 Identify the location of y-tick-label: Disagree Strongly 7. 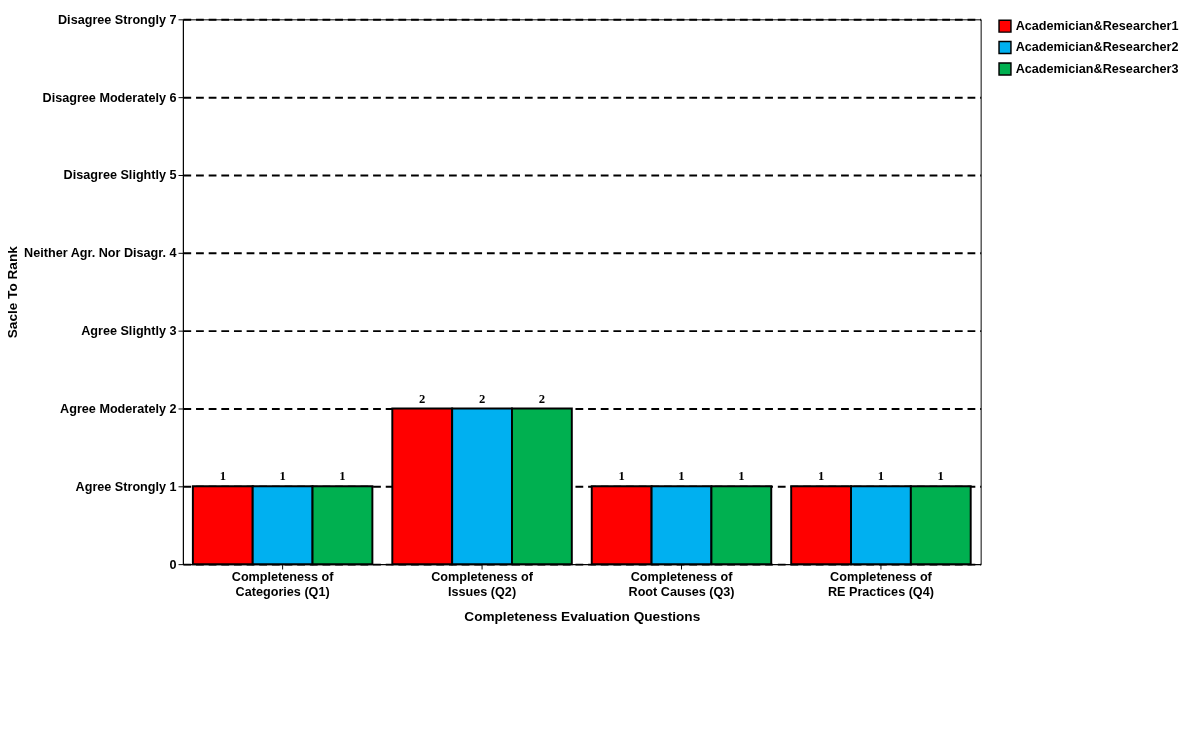
(117, 19).